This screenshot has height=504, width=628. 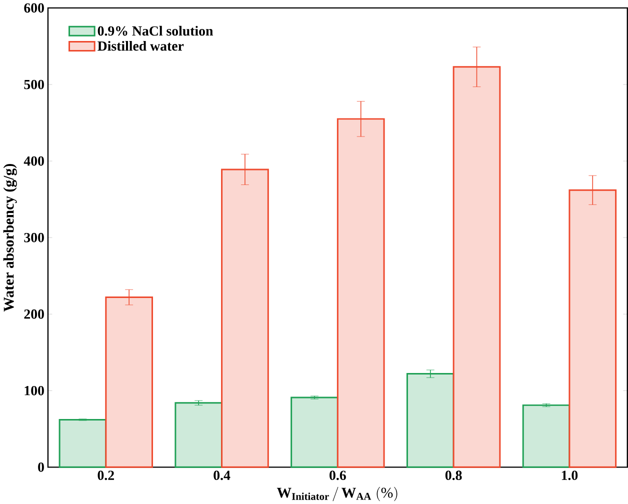 I want to click on x-tick-label: 0.2, so click(x=106, y=475).